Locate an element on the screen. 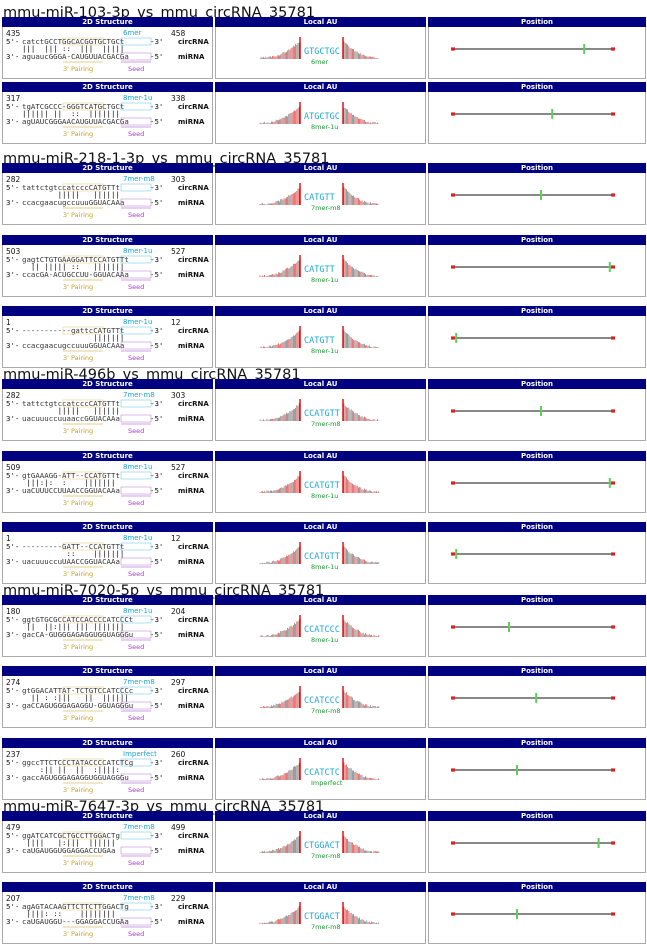  pairing-highlight is located at coordinates (83, 835).